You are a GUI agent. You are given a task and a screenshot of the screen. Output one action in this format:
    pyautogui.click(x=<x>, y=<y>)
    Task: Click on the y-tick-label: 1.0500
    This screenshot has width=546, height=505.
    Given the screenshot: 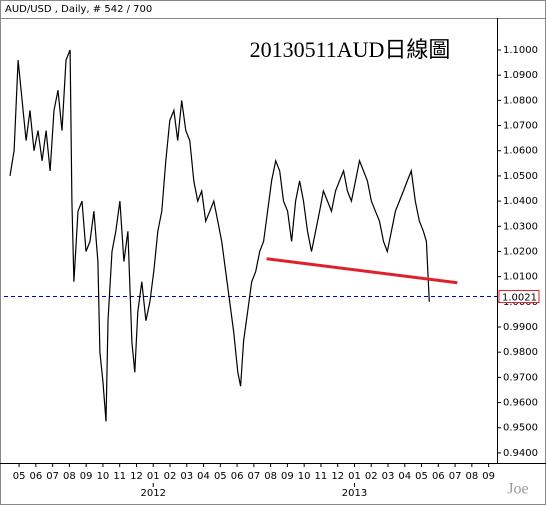 What is the action you would take?
    pyautogui.click(x=520, y=176)
    